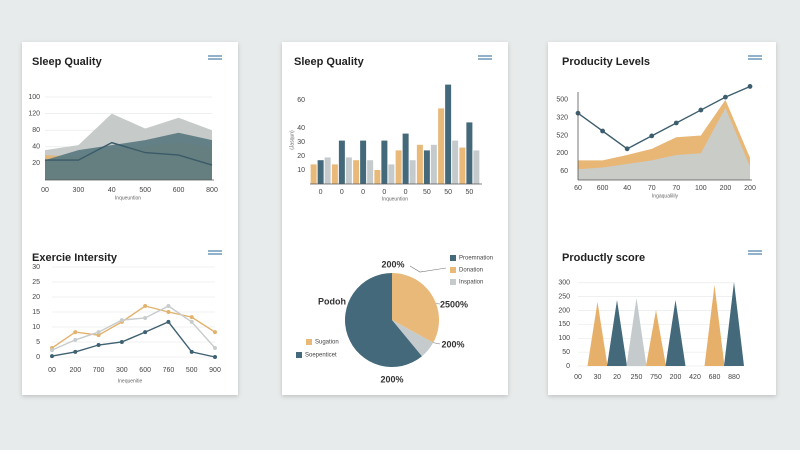 Image resolution: width=800 pixels, height=450 pixels. Describe the element at coordinates (128, 156) in the screenshot. I see `area` at that location.